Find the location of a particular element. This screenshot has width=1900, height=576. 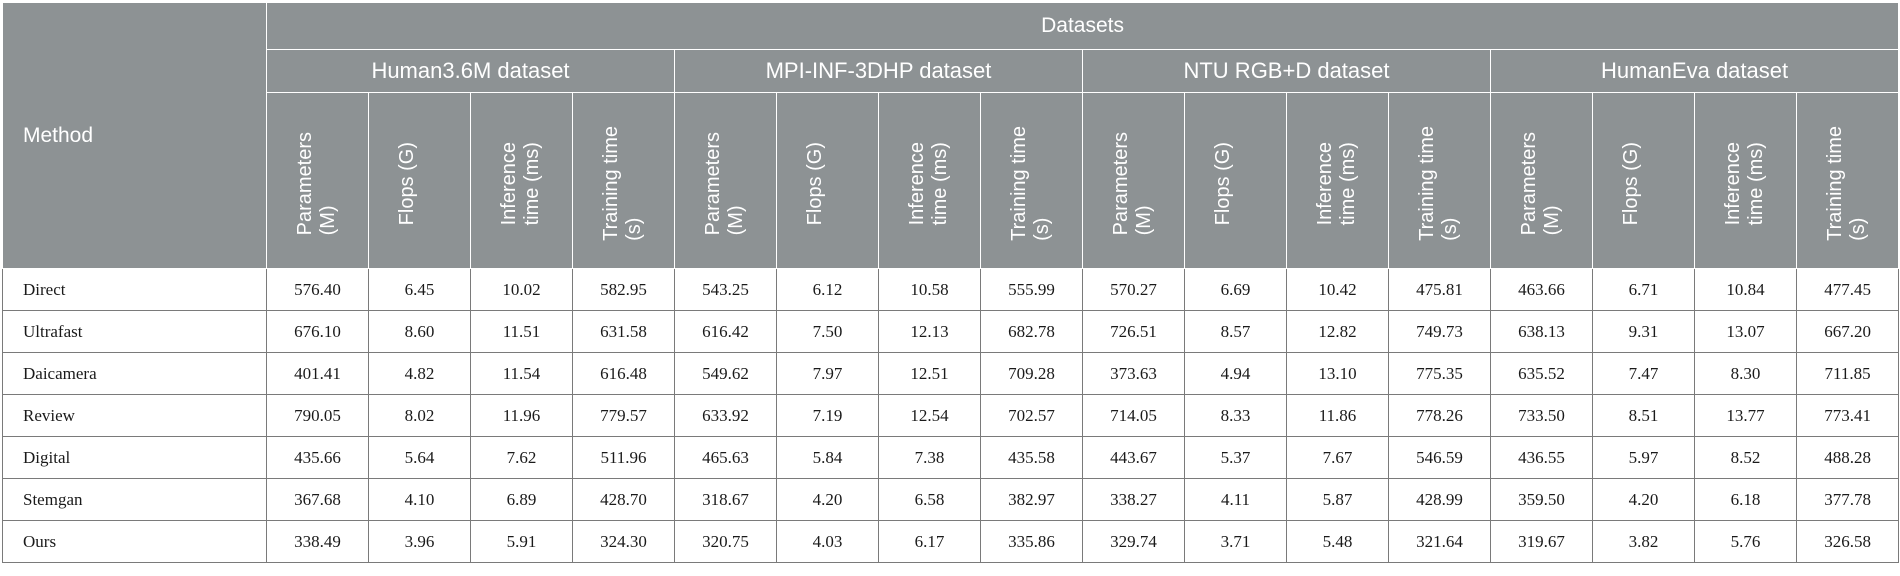

table-cell: 749.73 is located at coordinates (1439, 331).